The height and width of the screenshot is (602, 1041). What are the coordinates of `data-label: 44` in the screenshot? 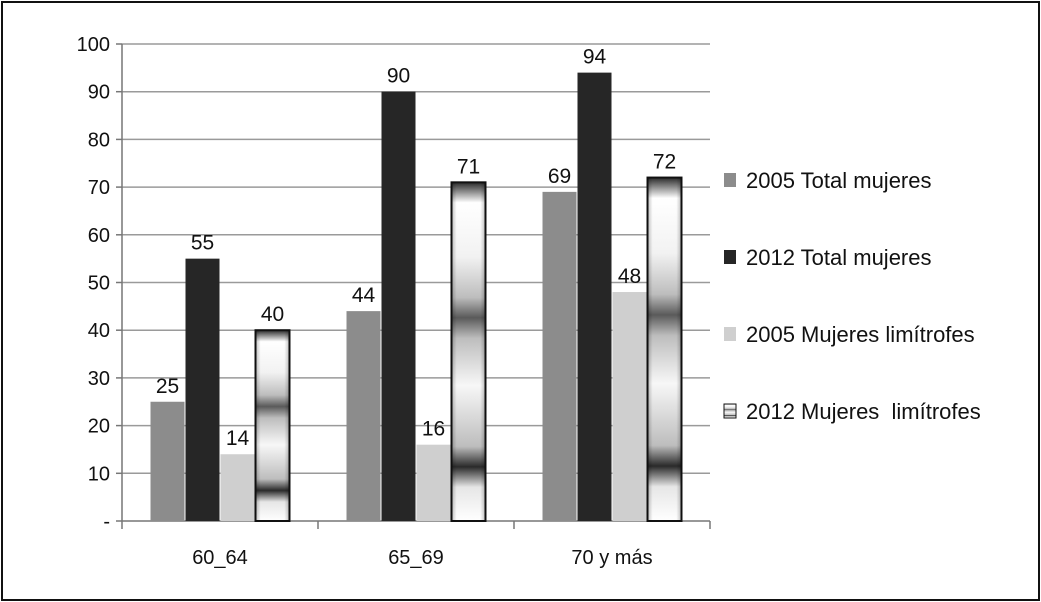 It's located at (364, 295).